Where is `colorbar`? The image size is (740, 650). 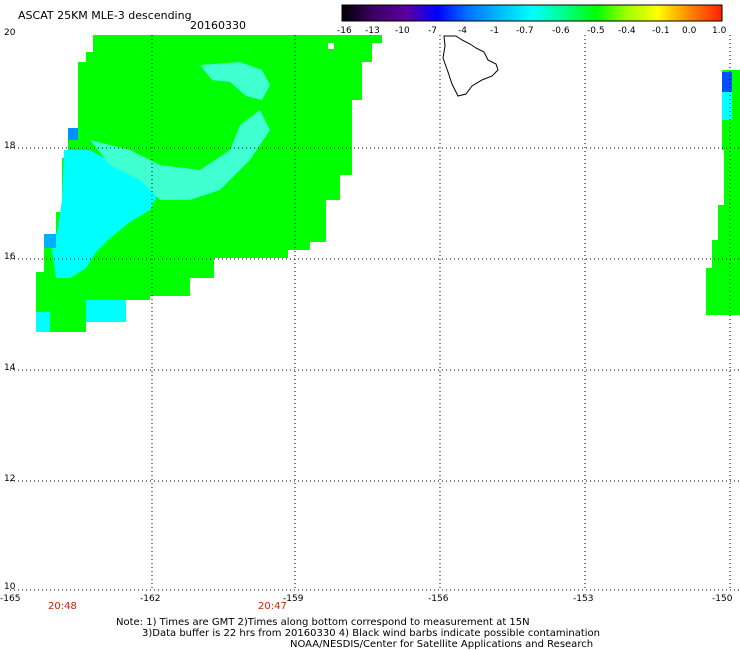
colorbar is located at coordinates (532, 13).